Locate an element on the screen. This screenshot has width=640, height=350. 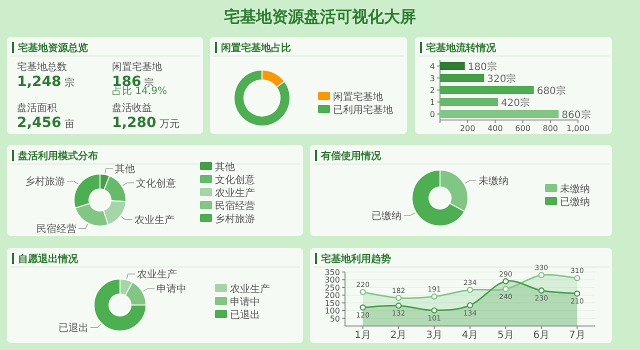
y-tick-label: 50 is located at coordinates (335, 319).